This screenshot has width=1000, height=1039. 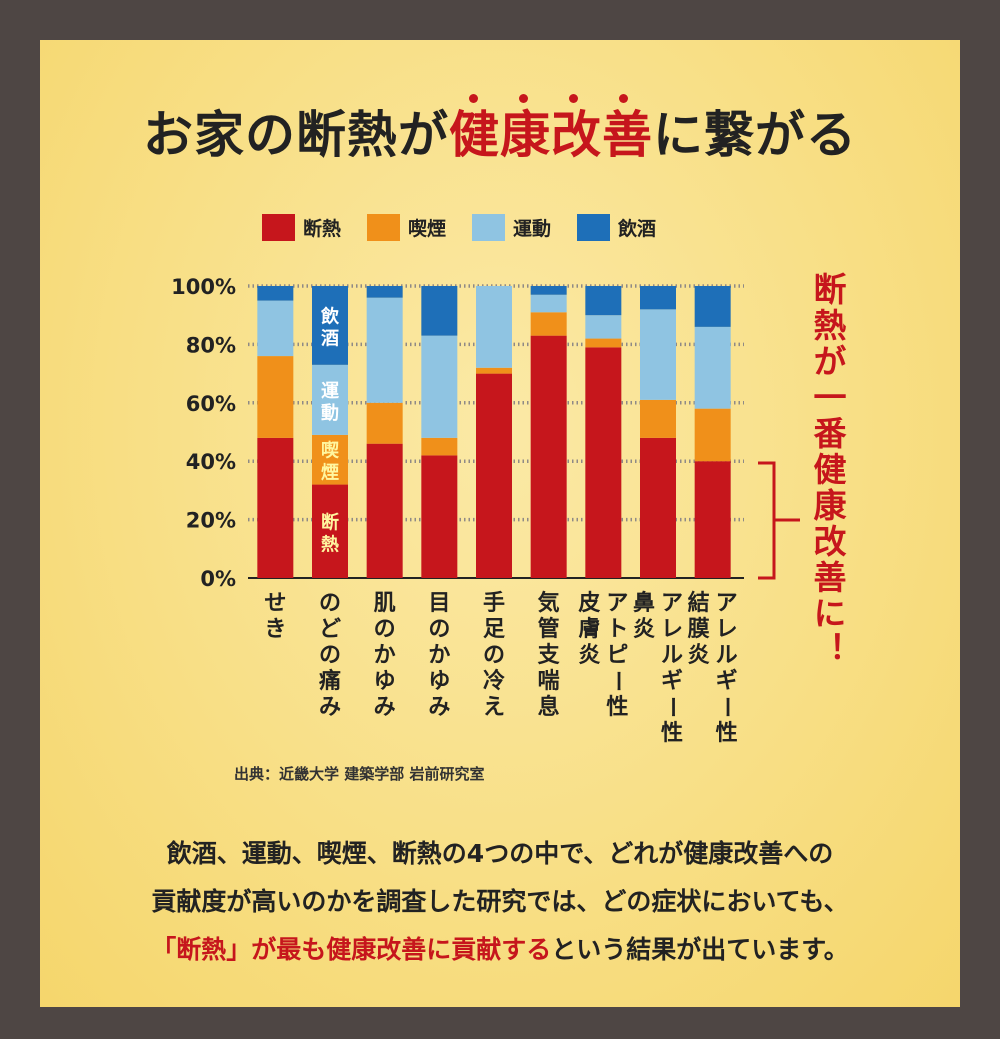 What do you see at coordinates (589, 603) in the screenshot?
I see `x-category-label: 皮` at bounding box center [589, 603].